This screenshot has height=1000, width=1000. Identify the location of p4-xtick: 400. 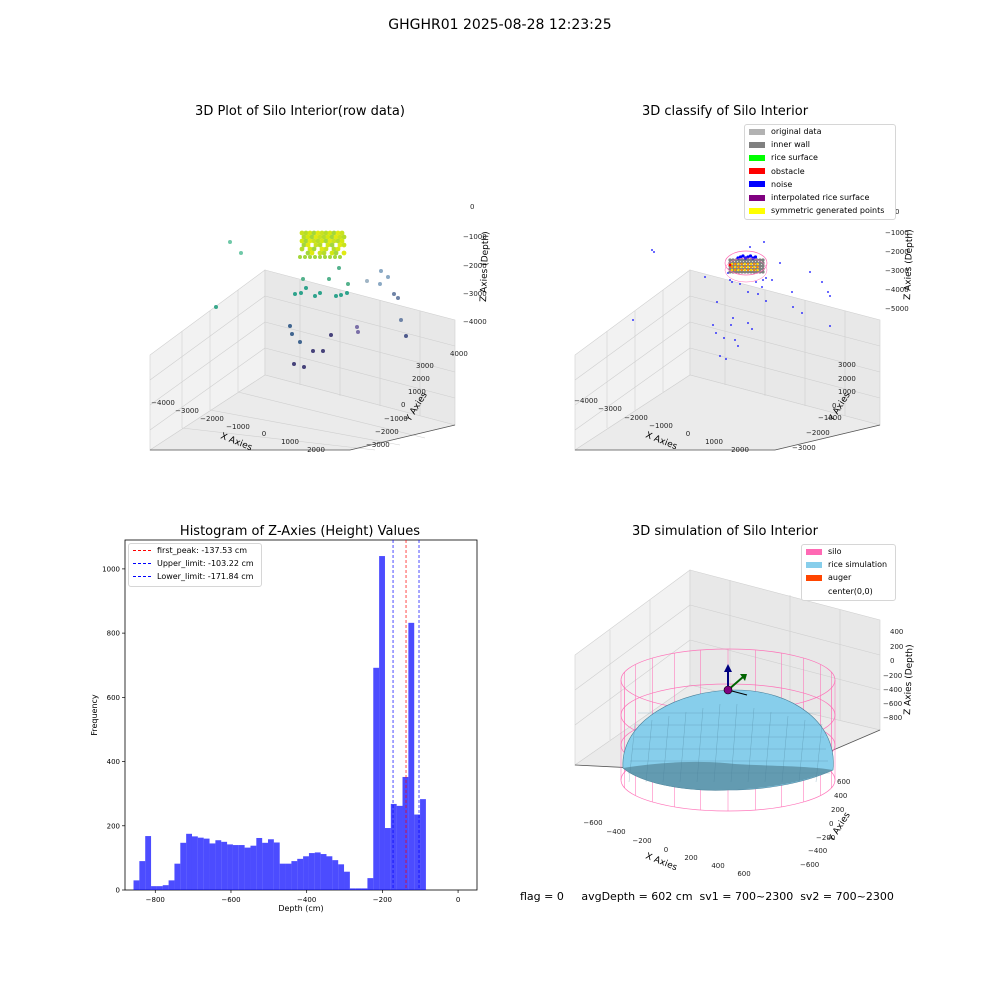
(717, 866).